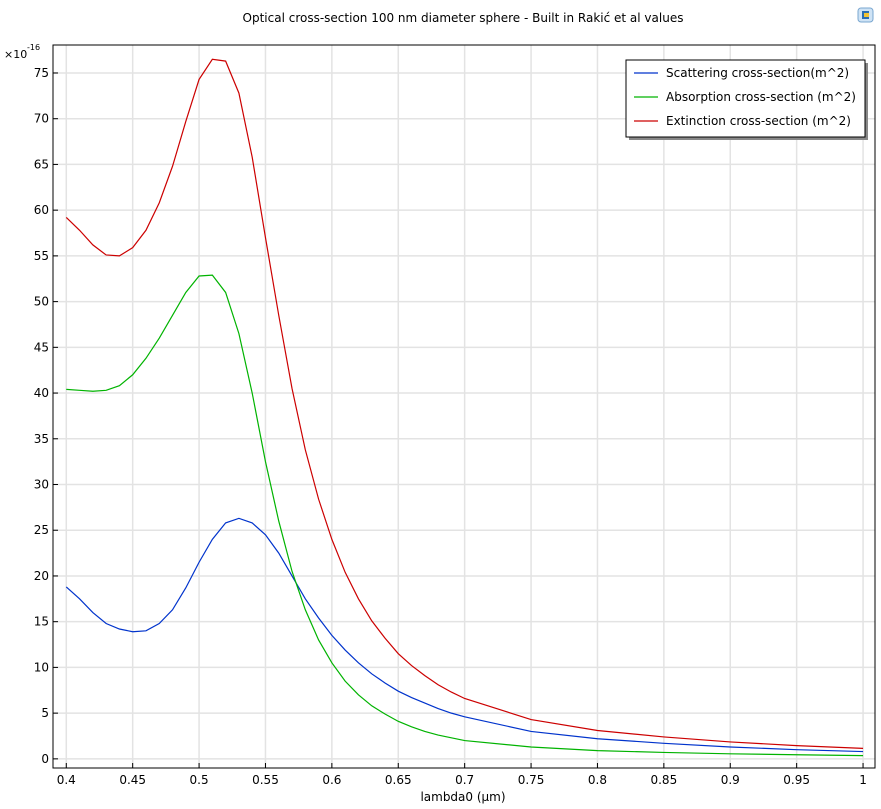  Describe the element at coordinates (41, 73) in the screenshot. I see `y-tick-label: 75` at that location.